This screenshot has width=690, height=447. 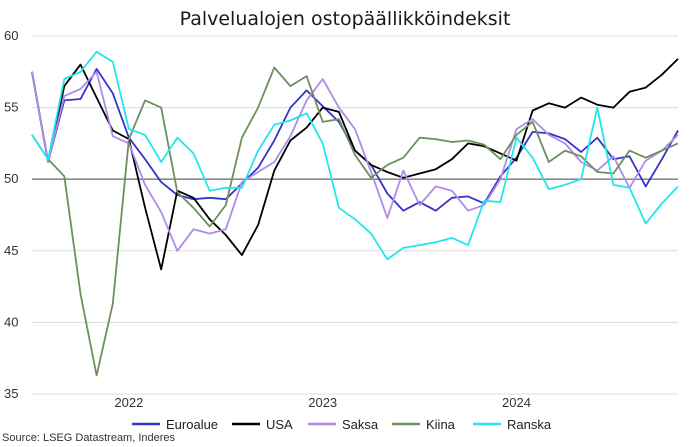 What do you see at coordinates (11, 321) in the screenshot?
I see `y-tick-label: 40` at bounding box center [11, 321].